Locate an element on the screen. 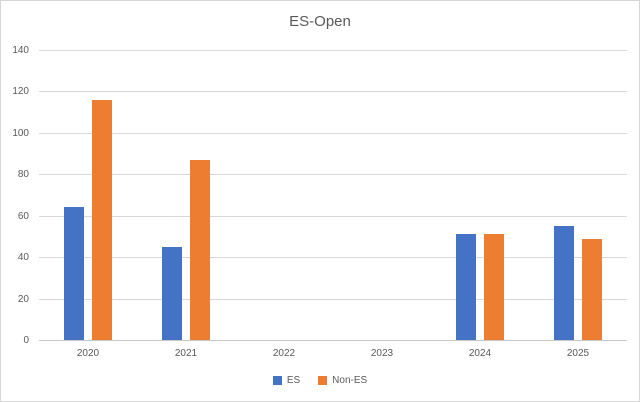 Image resolution: width=640 pixels, height=402 pixels. x-tick-label-2024: 2024 is located at coordinates (480, 353).